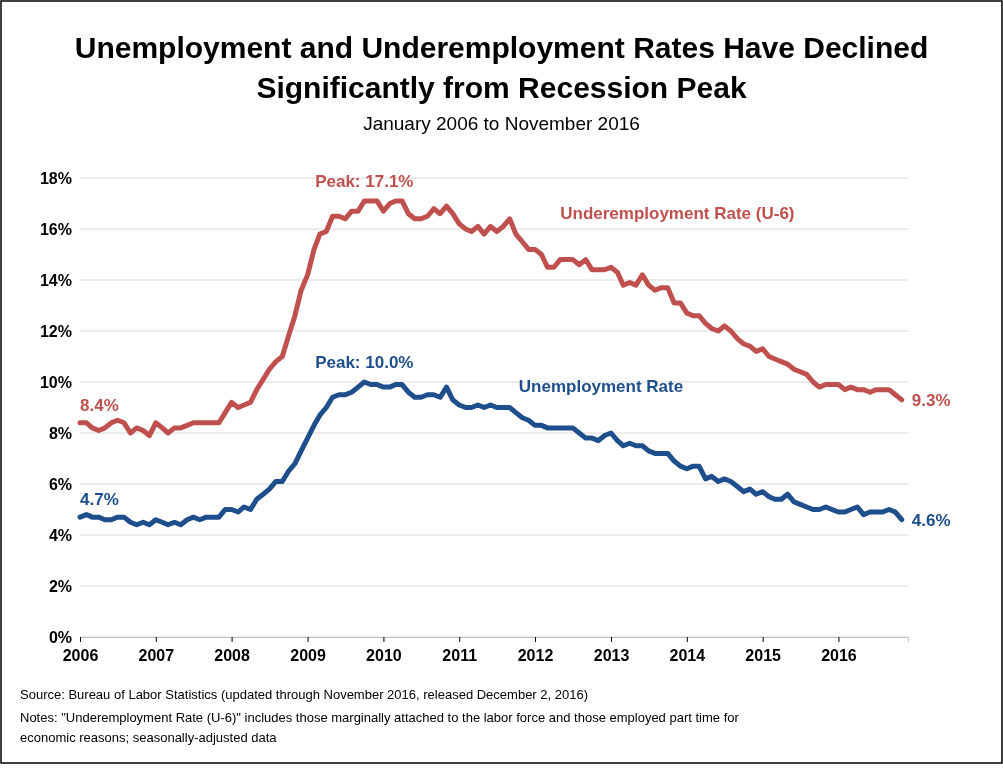 This screenshot has width=1003, height=774. Describe the element at coordinates (60, 535) in the screenshot. I see `y-tick-label: 4%` at that location.